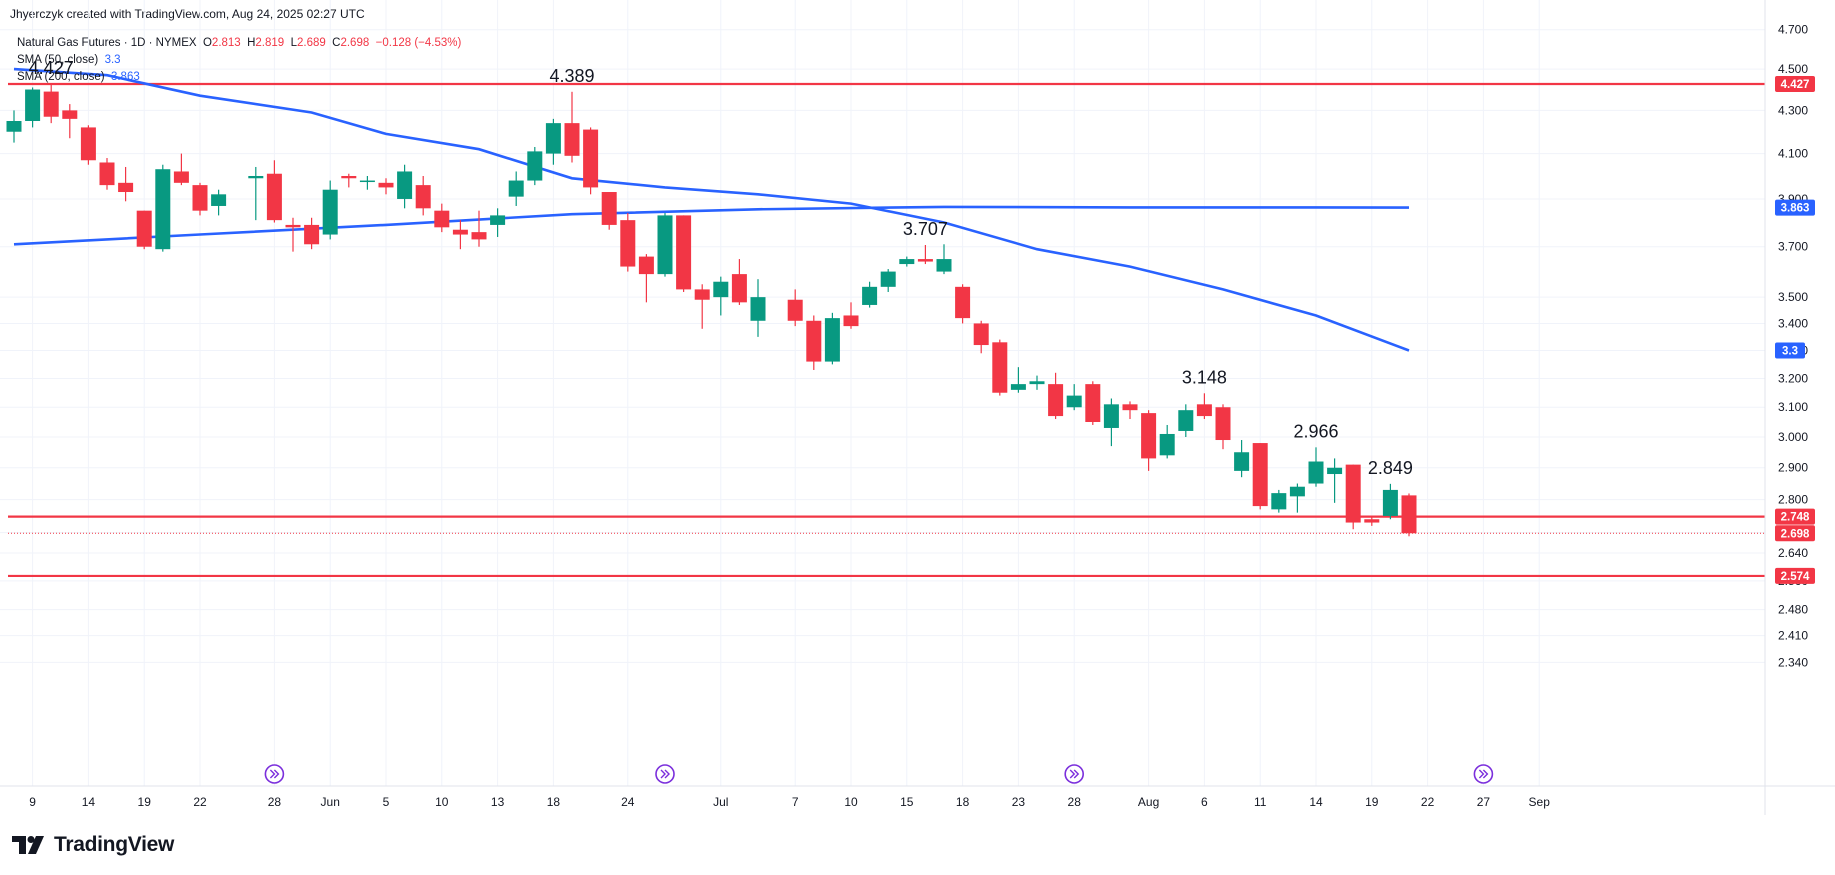 The height and width of the screenshot is (875, 1835). What do you see at coordinates (226, 43) in the screenshot?
I see `legend-open-value: 2.813` at bounding box center [226, 43].